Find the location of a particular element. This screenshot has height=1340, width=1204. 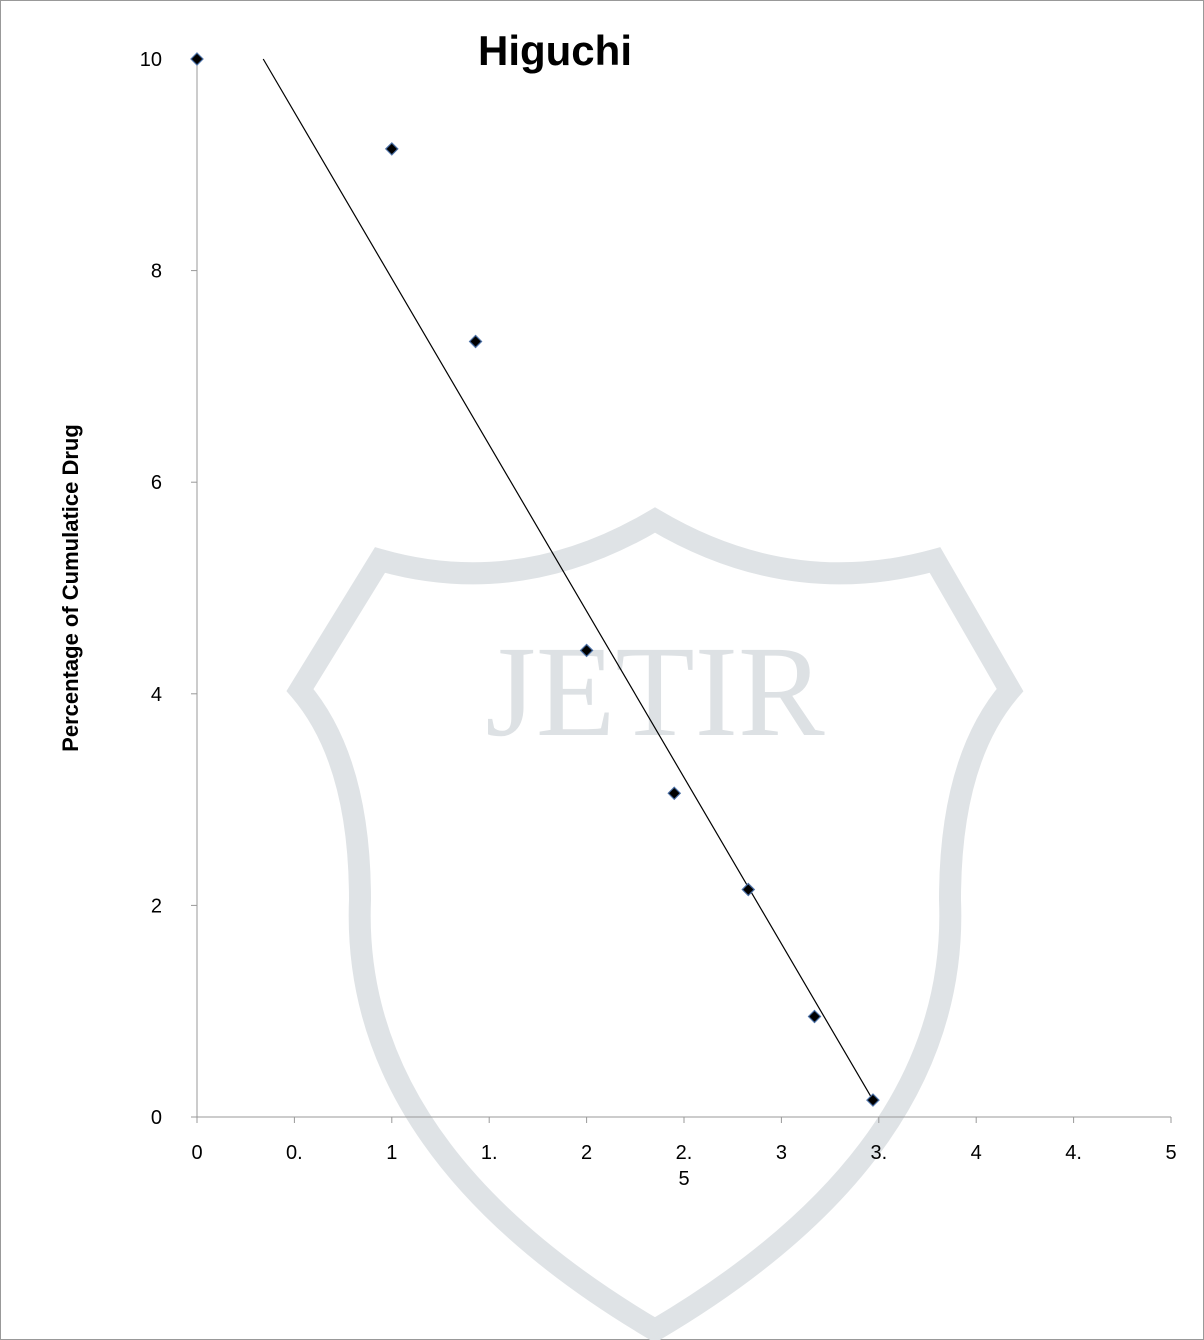

x-tick-label: 4. is located at coordinates (1073, 1153).